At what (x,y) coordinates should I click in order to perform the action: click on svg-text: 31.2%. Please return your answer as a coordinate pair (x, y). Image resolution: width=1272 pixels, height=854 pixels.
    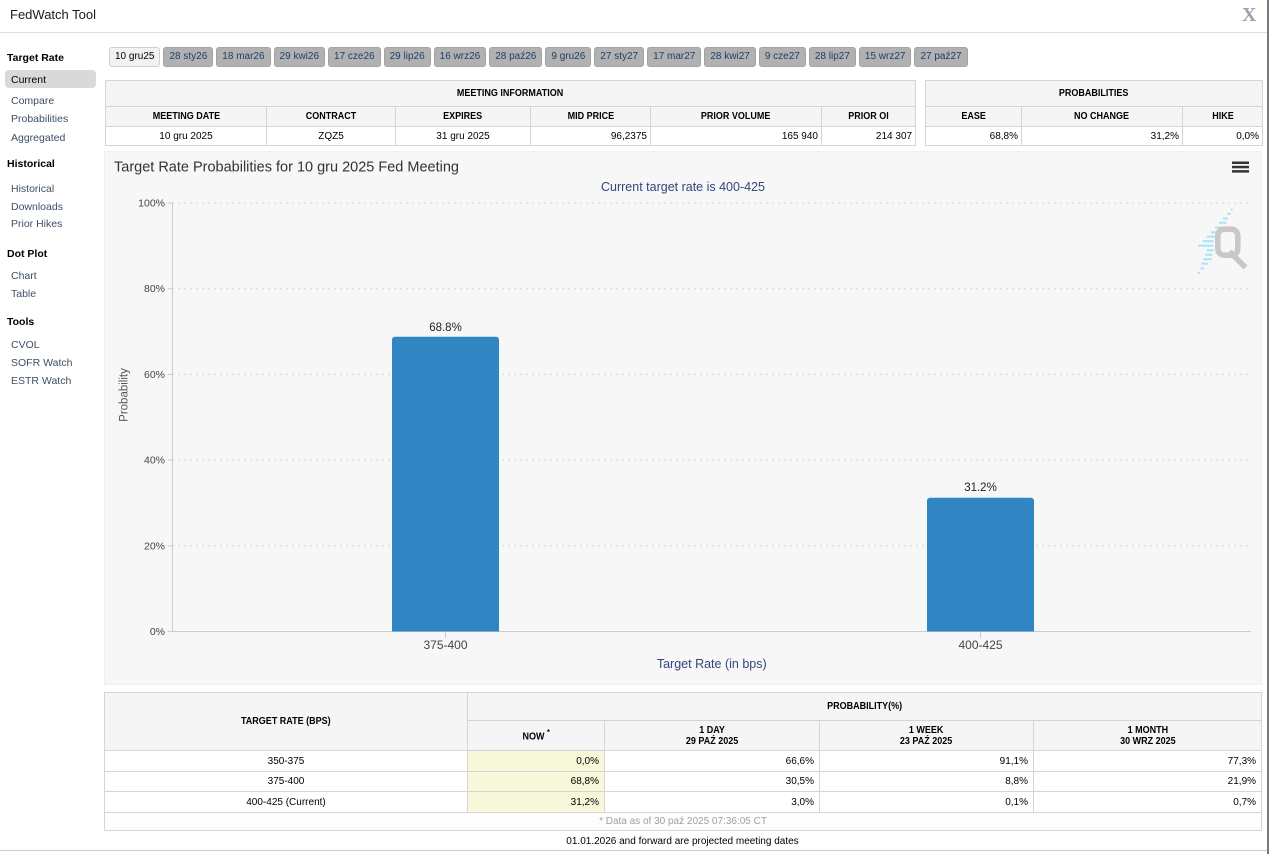
    Looking at the image, I should click on (980, 488).